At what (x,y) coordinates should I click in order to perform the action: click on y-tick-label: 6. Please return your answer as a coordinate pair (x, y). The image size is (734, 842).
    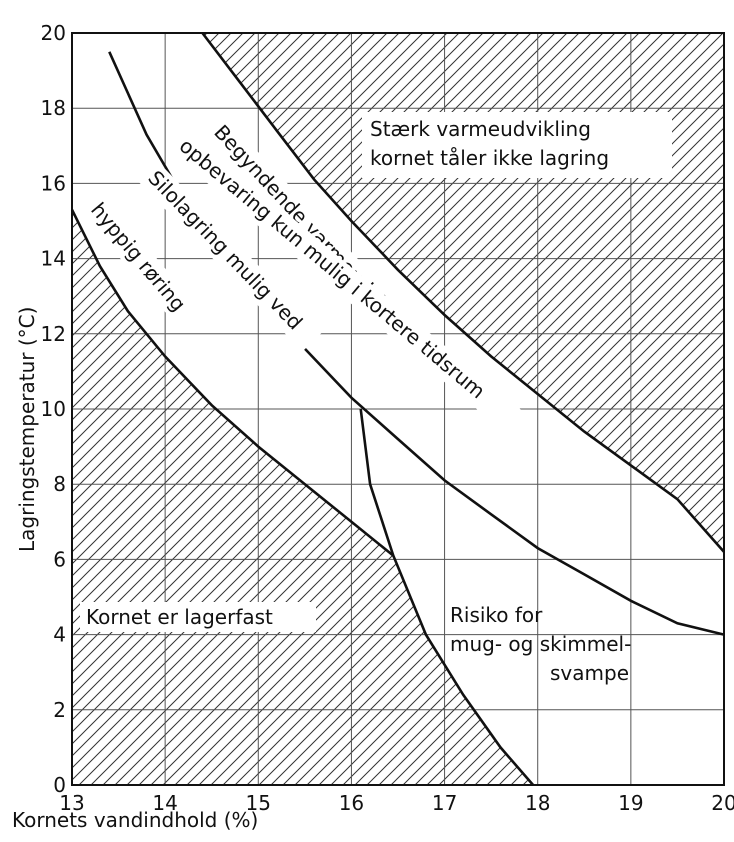
    Looking at the image, I should click on (59, 559).